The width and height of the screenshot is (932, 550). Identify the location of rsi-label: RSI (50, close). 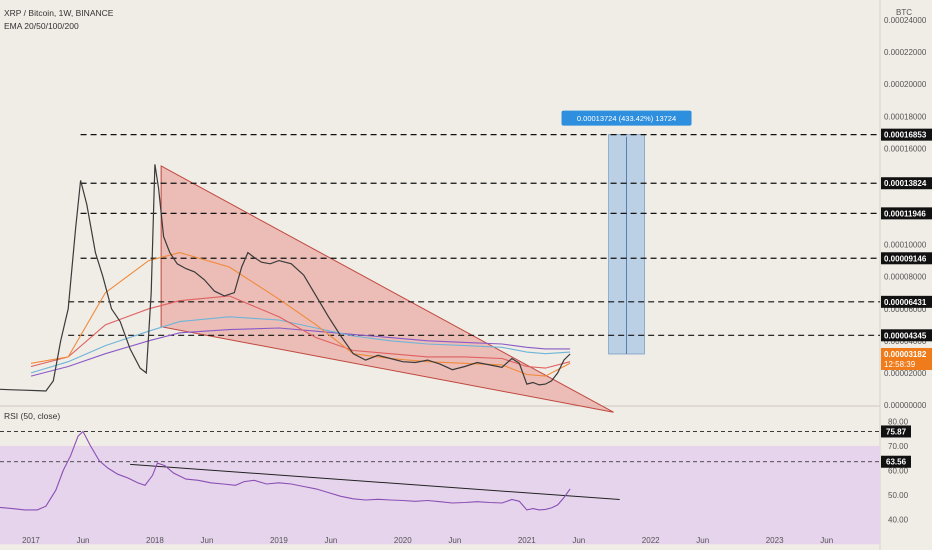
(32, 416).